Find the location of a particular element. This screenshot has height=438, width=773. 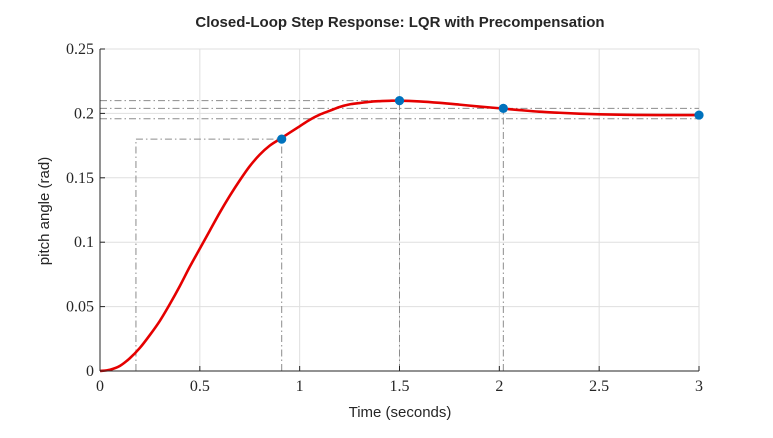

y-axis-label: pitch angle (rad) is located at coordinates (44, 211).